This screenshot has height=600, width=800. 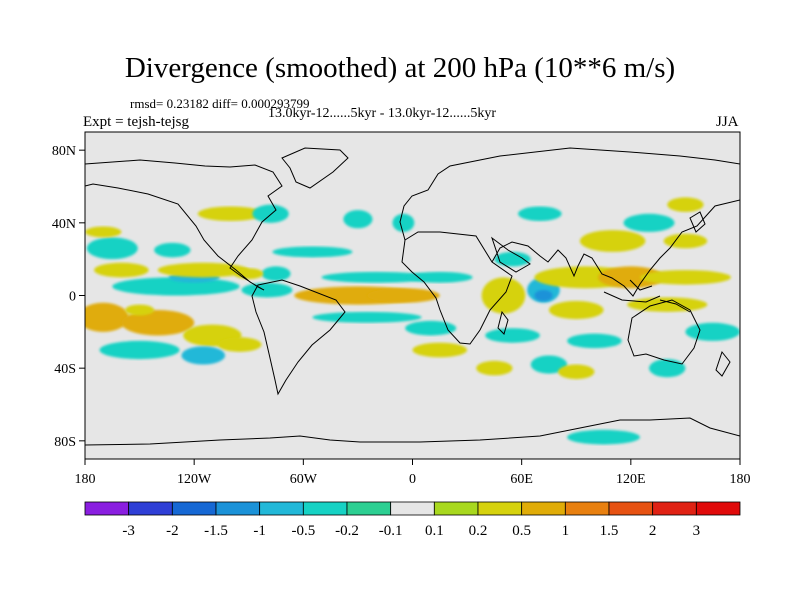 What do you see at coordinates (72, 297) in the screenshot?
I see `y-tick-label-2: 0` at bounding box center [72, 297].